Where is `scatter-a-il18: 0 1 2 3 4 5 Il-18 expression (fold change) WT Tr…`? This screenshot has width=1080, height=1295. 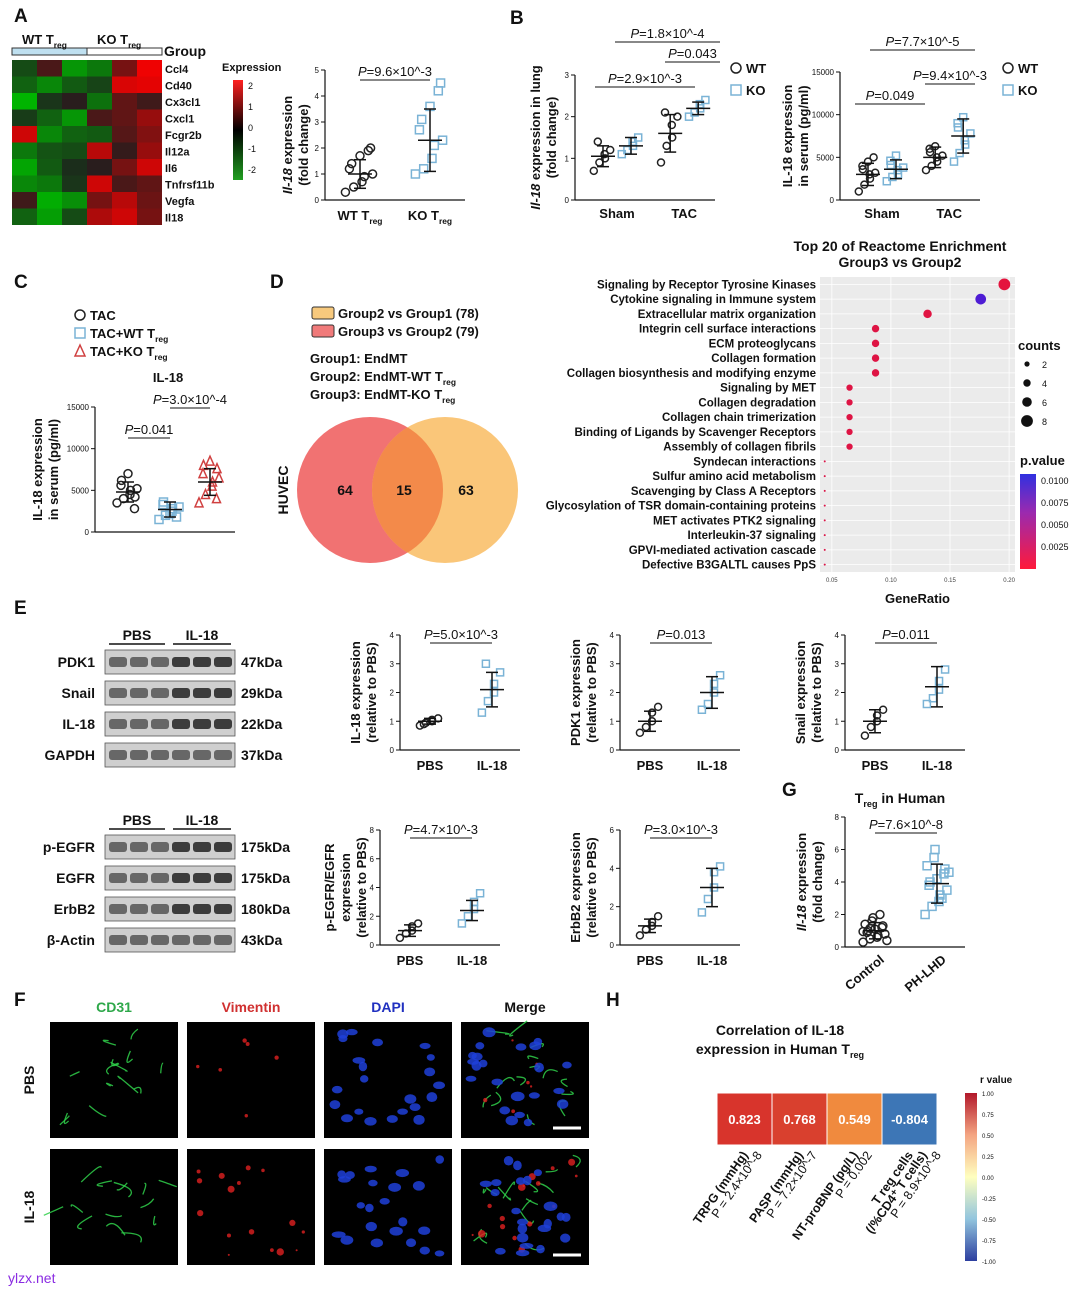
scatter-a-il18: 0 1 2 3 4 5 Il-18 expression (fold change) WT Tr… is located at coordinates (372, 145).